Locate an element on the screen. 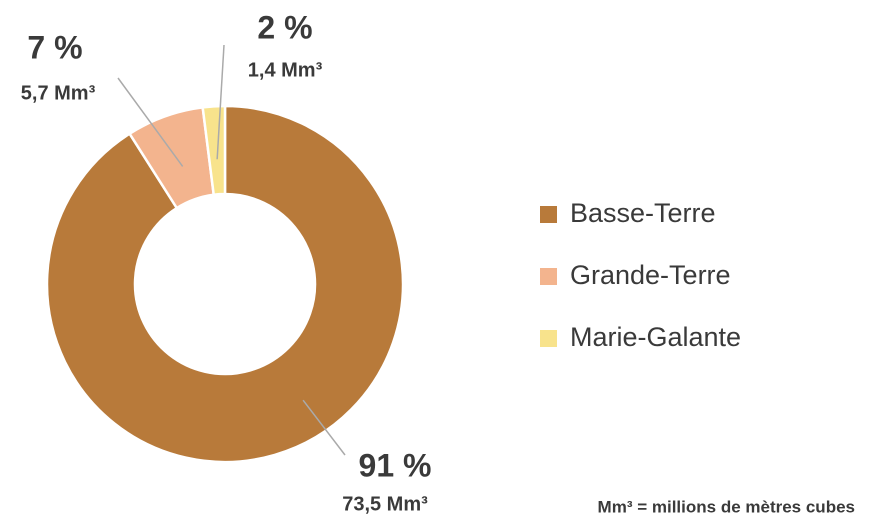 The width and height of the screenshot is (869, 522). legend-label: Grande-Terre is located at coordinates (650, 275).